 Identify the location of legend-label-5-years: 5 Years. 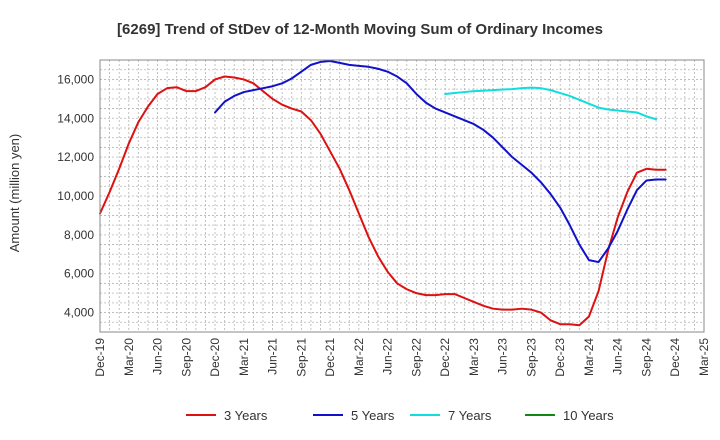
(373, 415).